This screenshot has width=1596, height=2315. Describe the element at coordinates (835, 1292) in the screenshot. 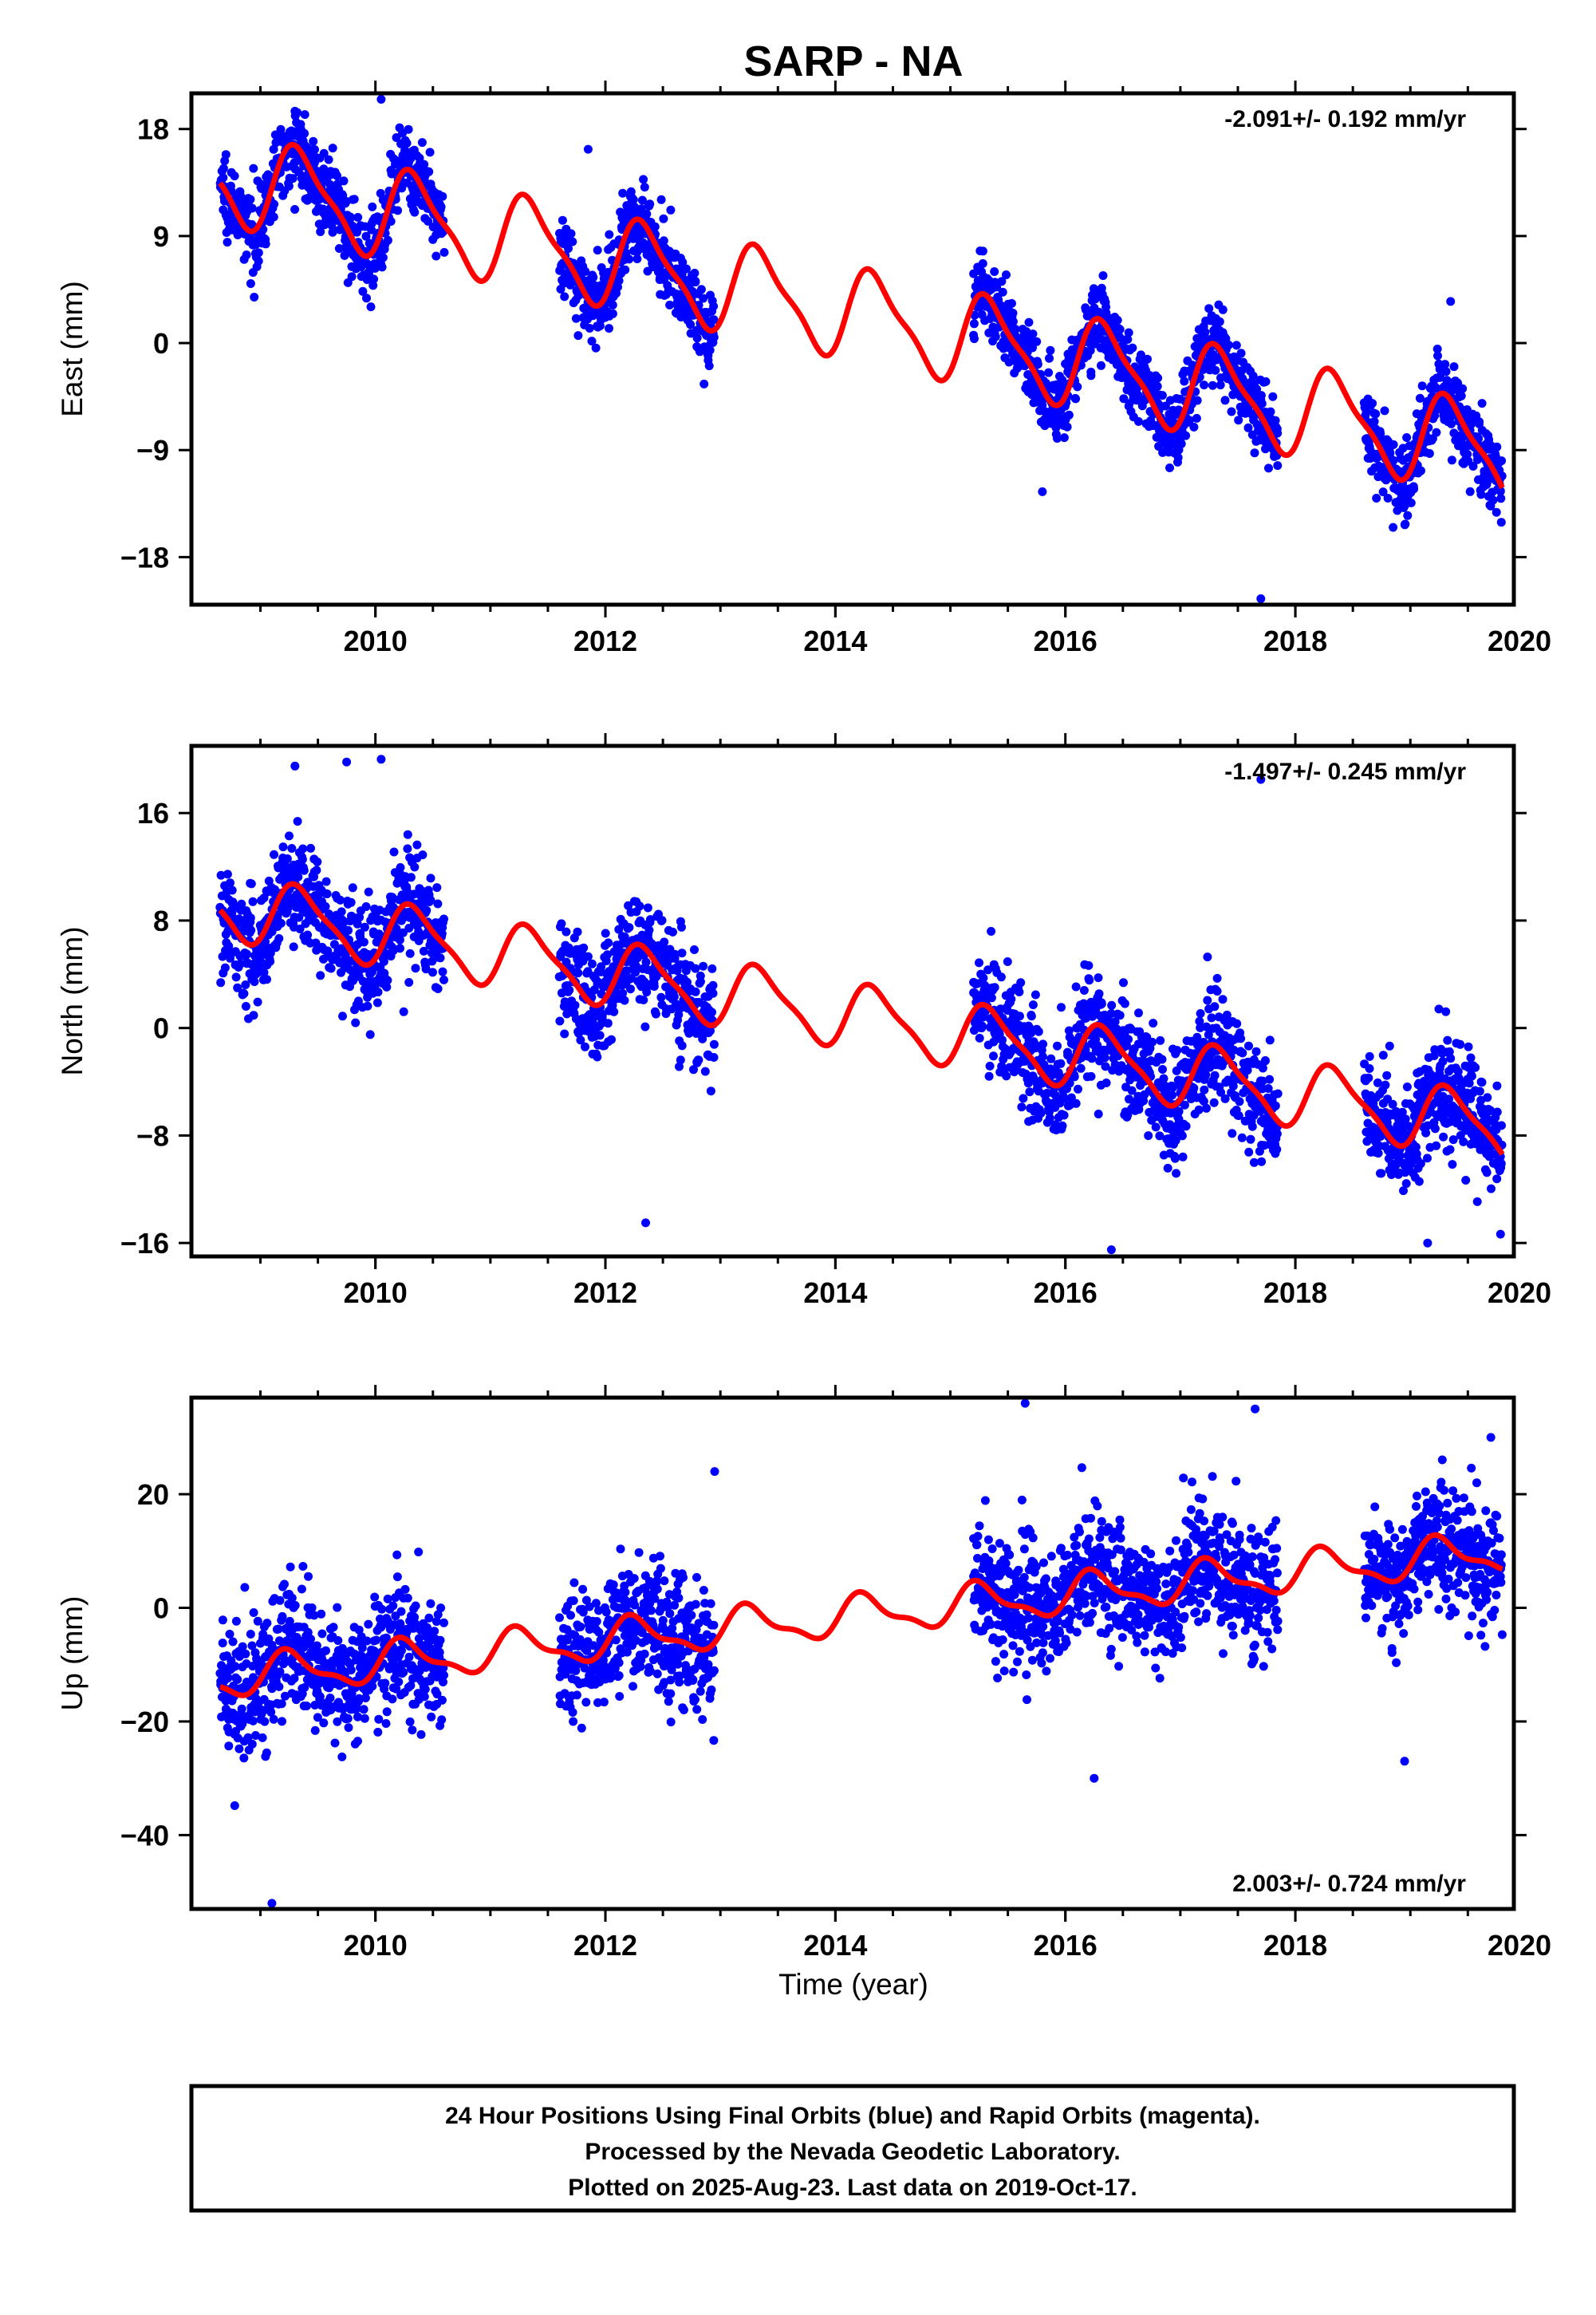

I see `x-tick-label: 2014` at that location.